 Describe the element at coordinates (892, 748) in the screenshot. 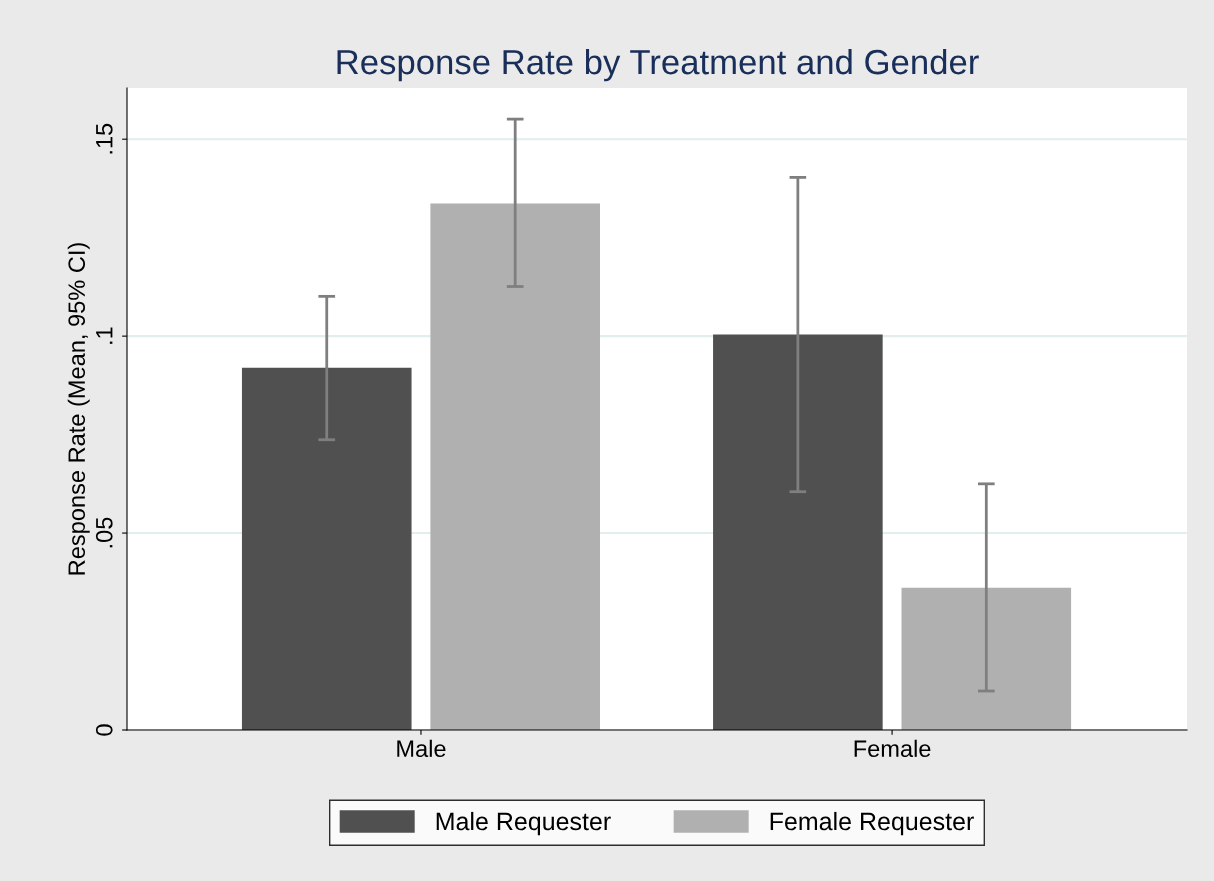

I see `x-tick-label: Female` at that location.